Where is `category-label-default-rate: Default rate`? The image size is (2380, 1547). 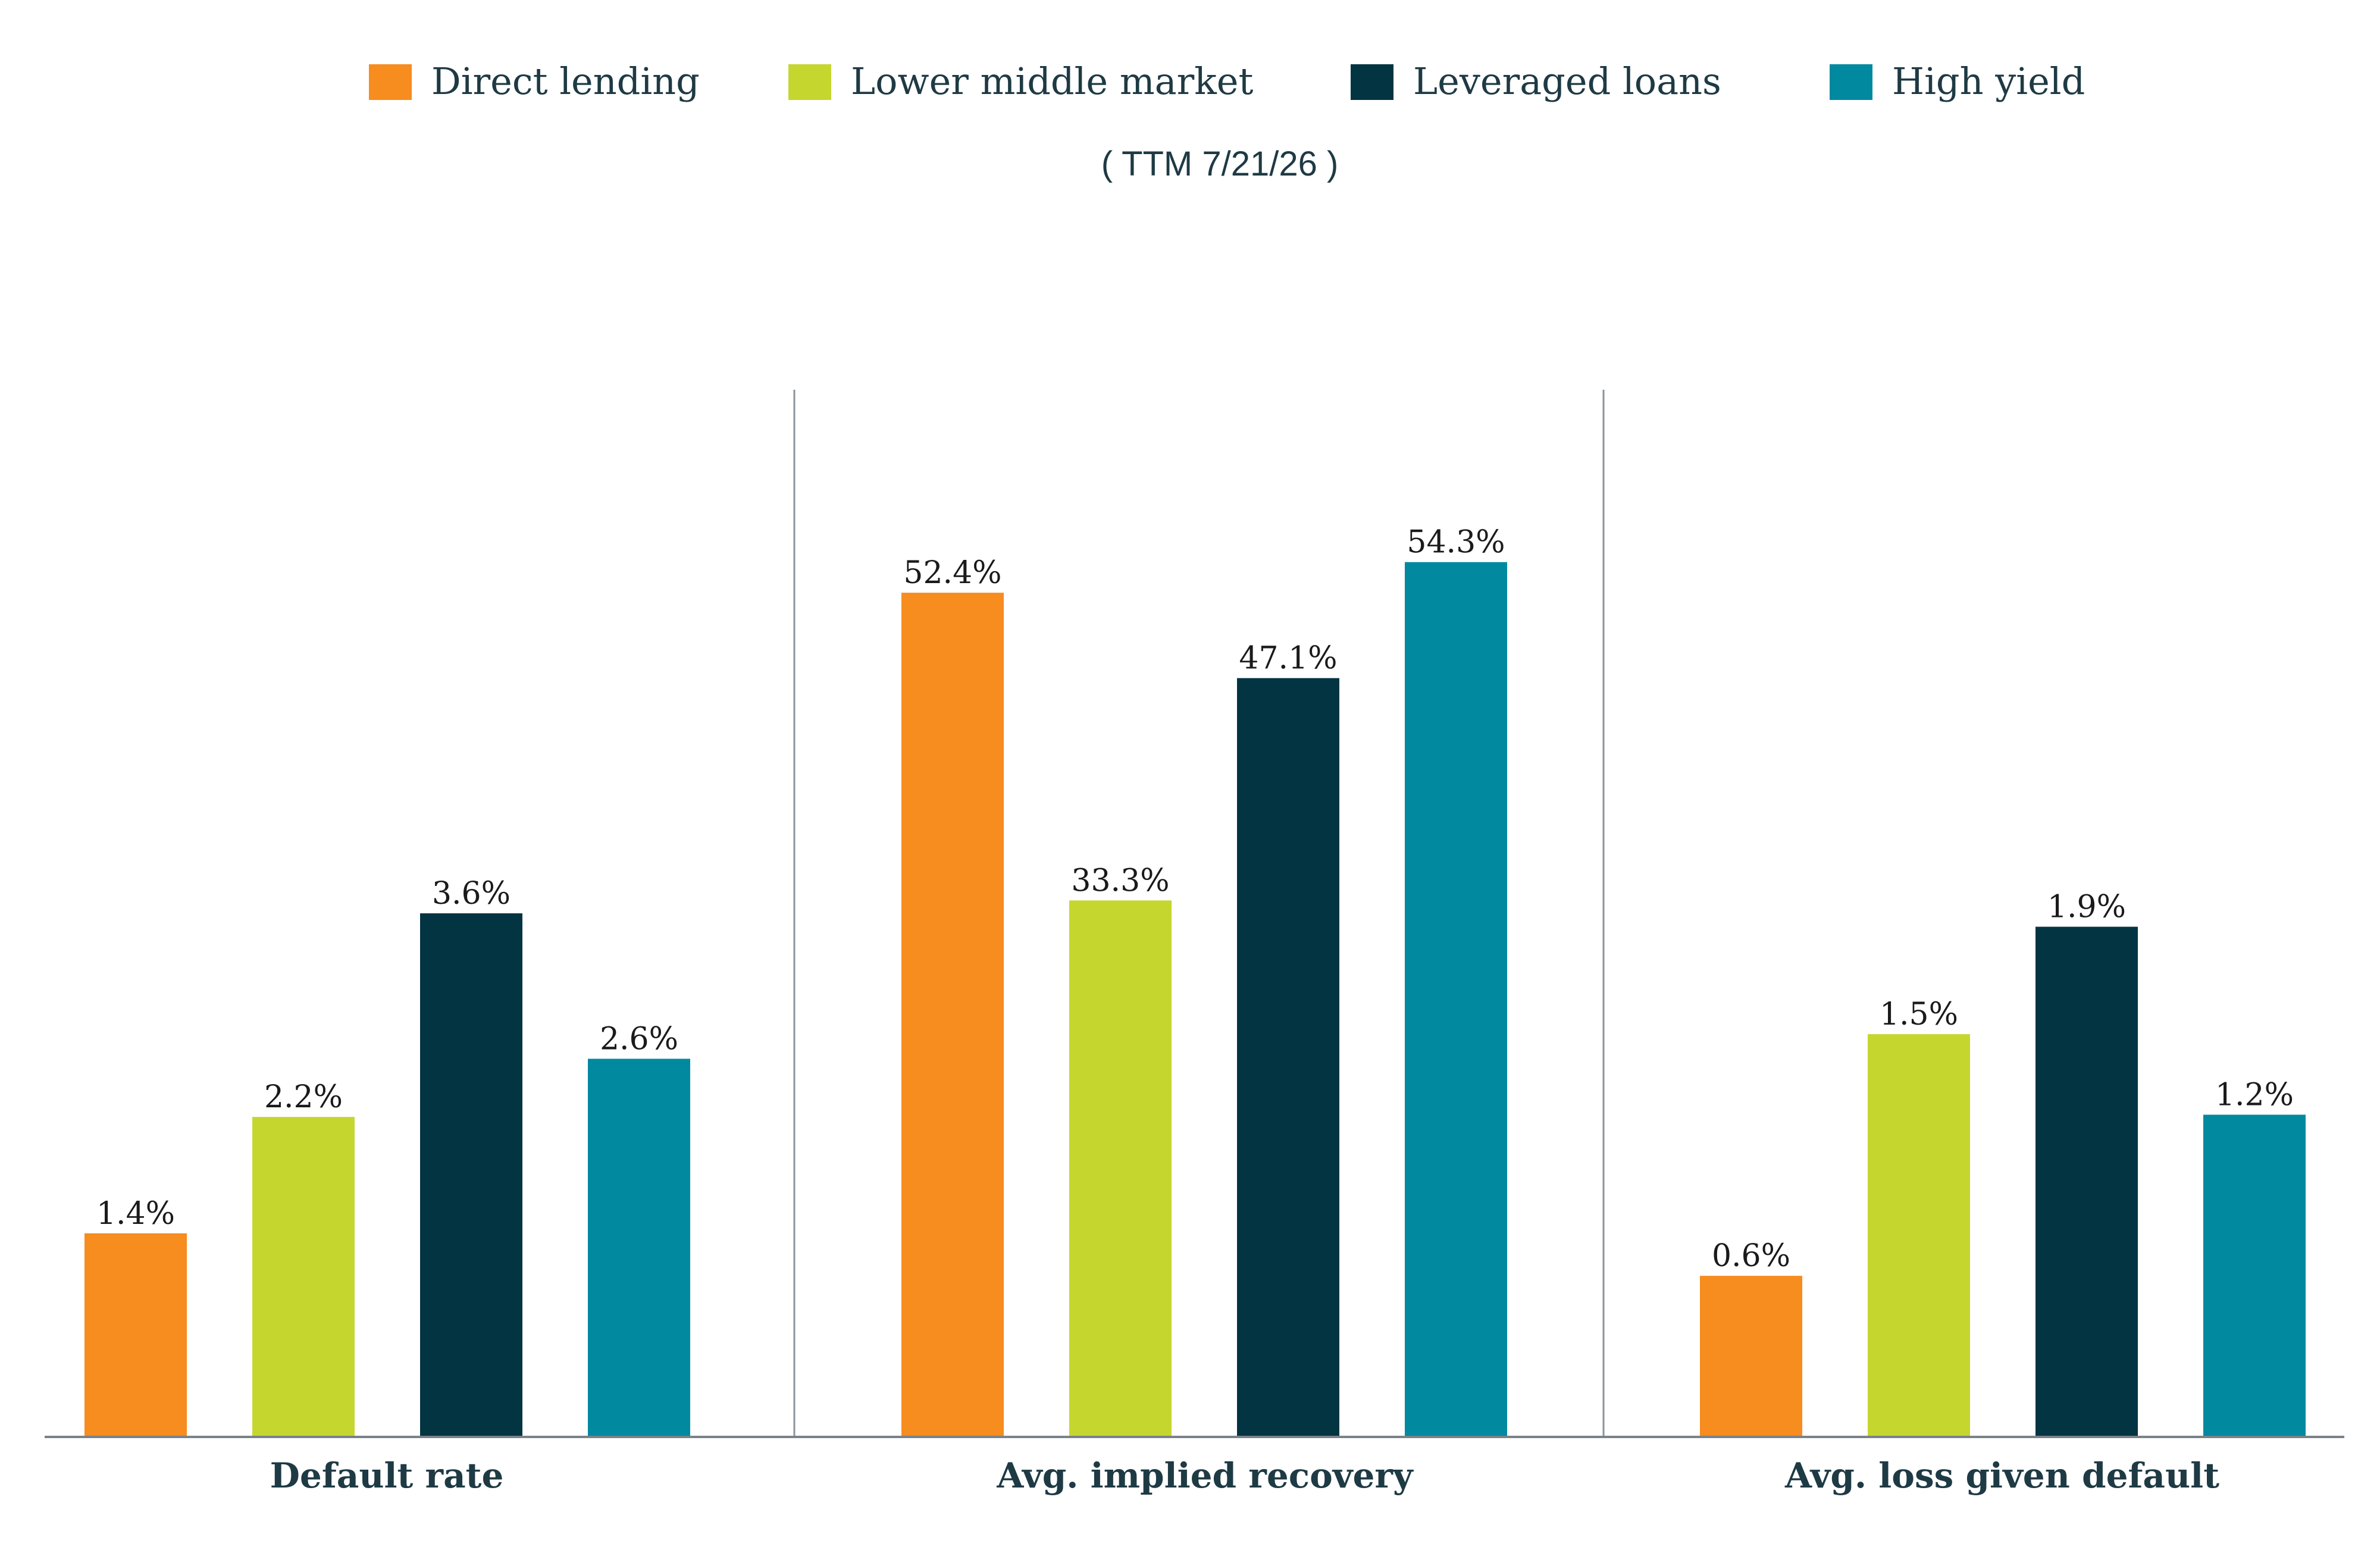
category-label-default-rate: Default rate is located at coordinates (387, 1475).